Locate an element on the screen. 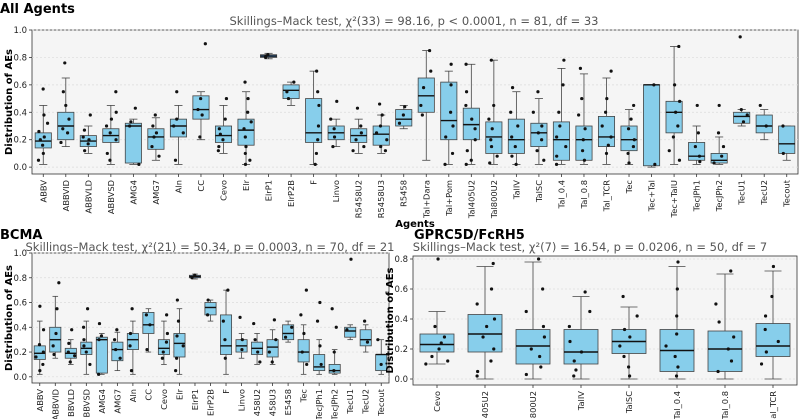  x-tick-label: Tal_TCR is located at coordinates (607, 196).